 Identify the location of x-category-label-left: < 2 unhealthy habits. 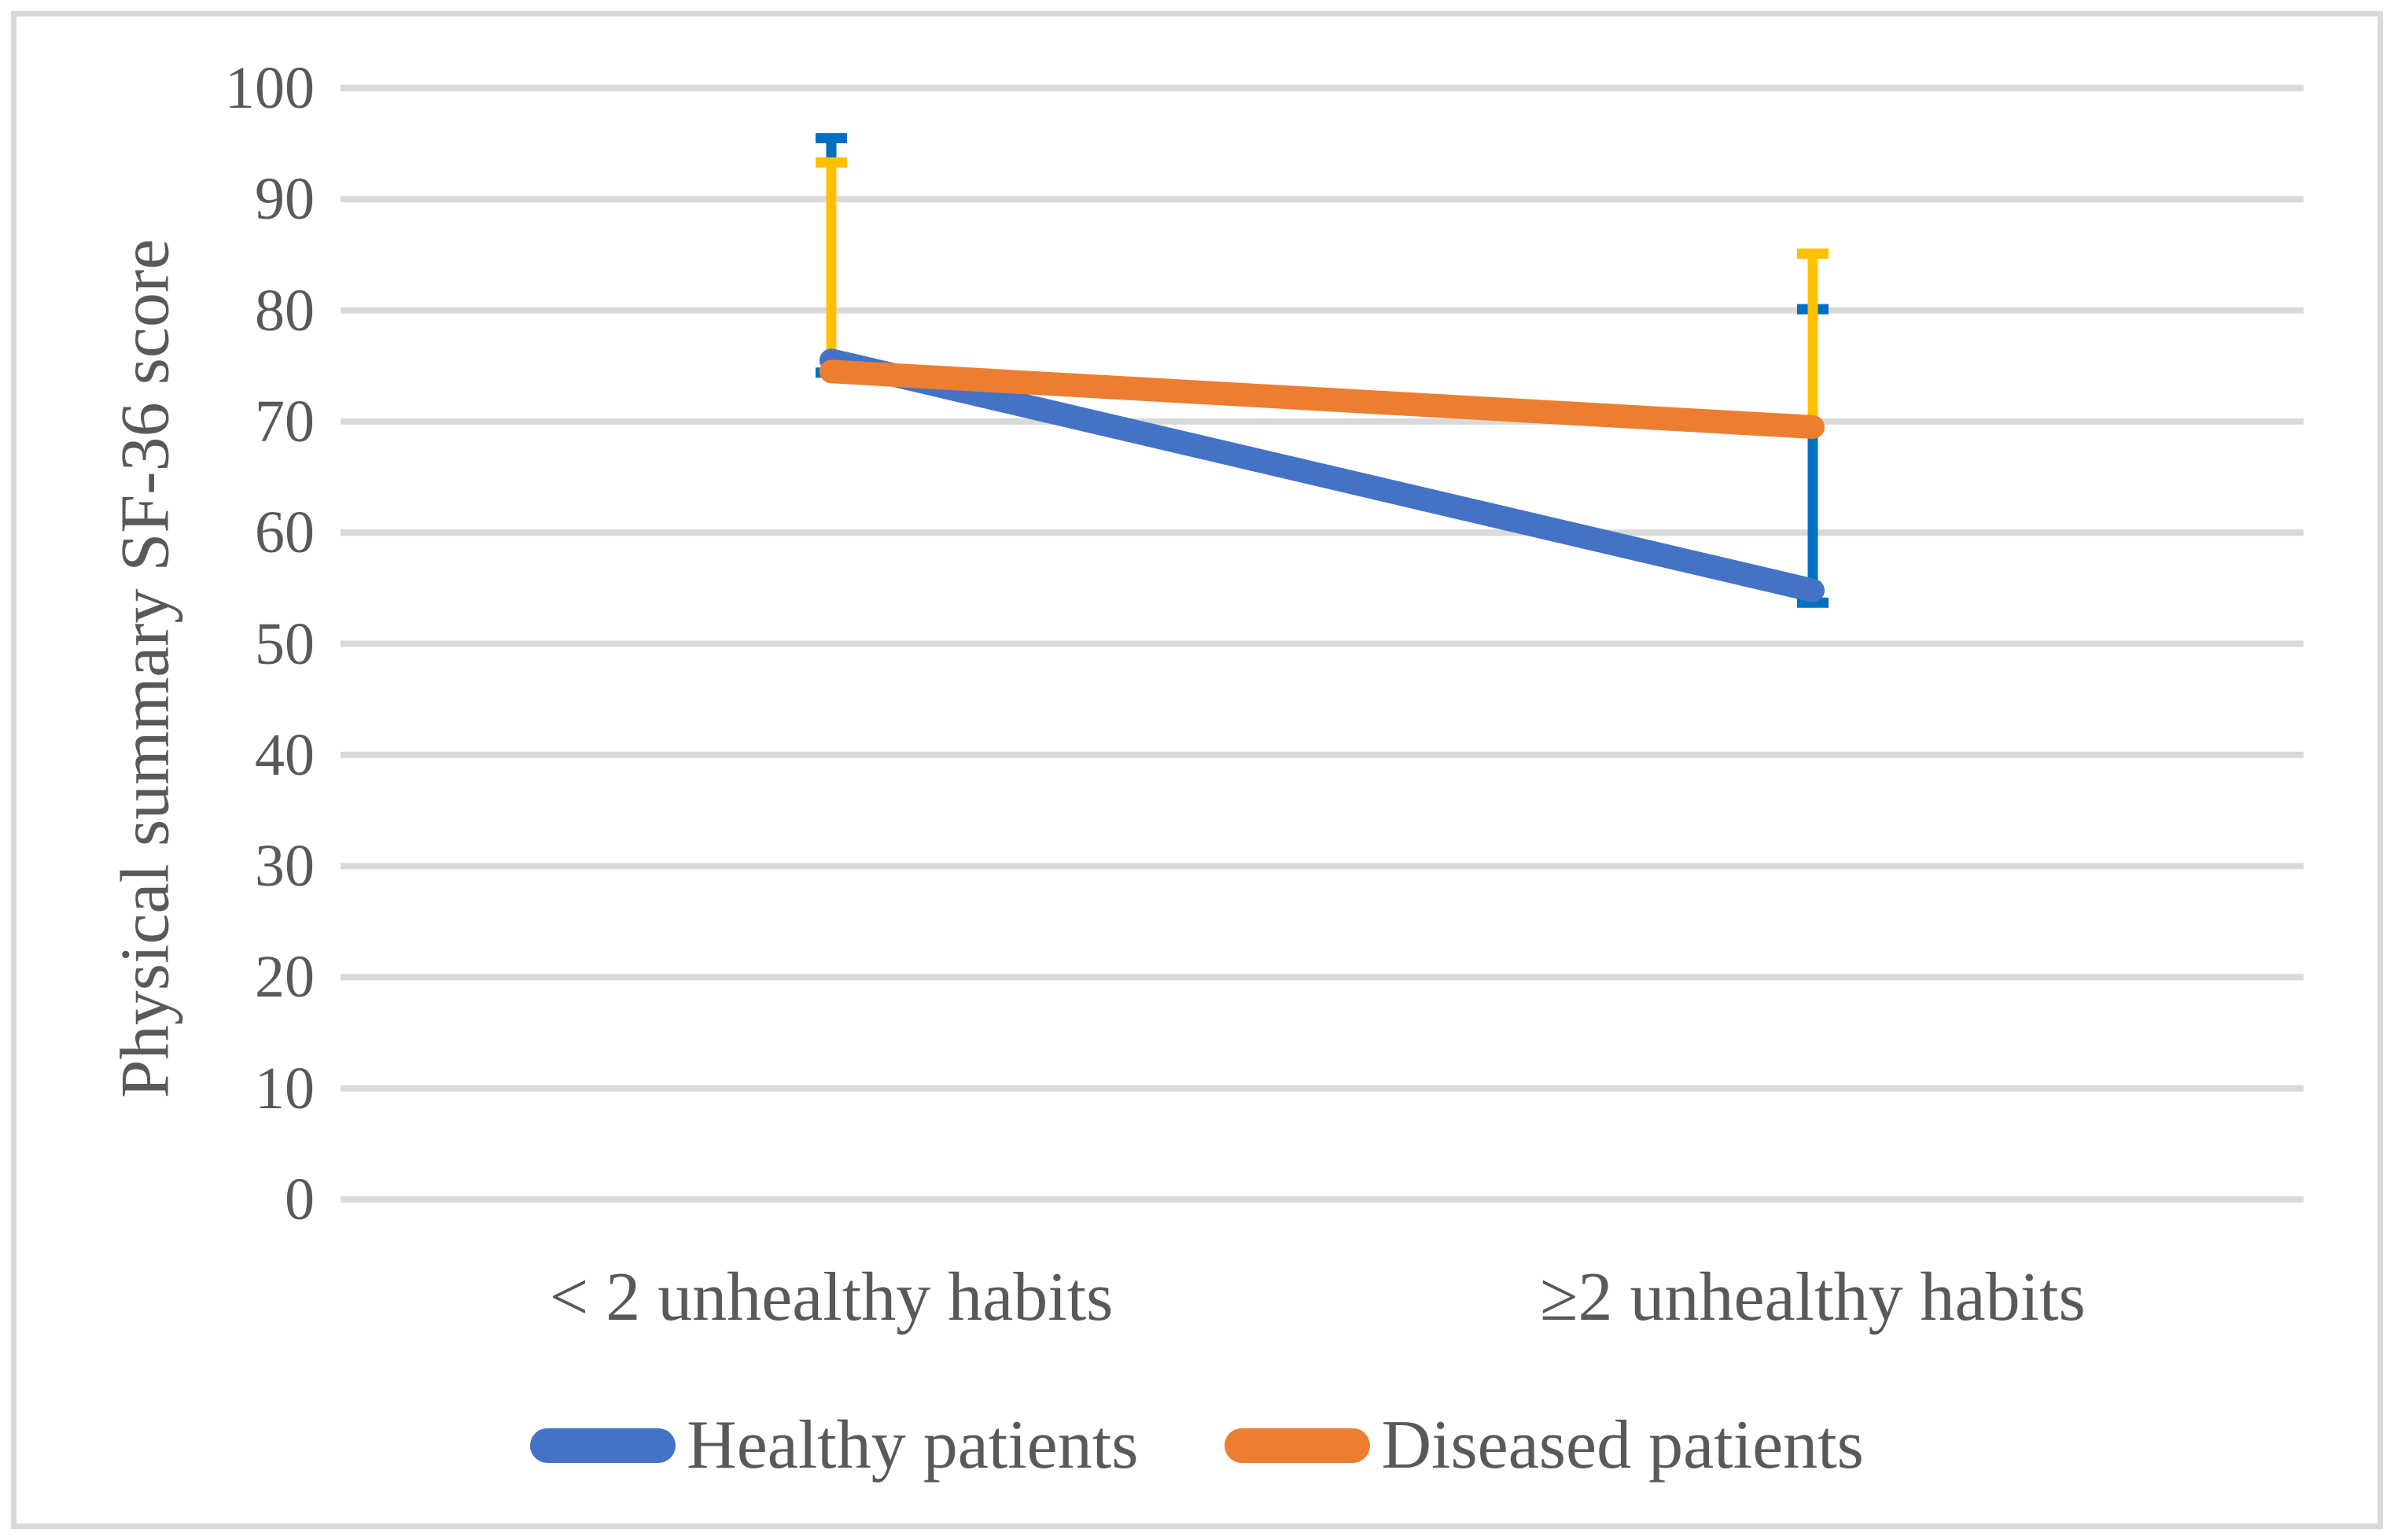
(832, 1297).